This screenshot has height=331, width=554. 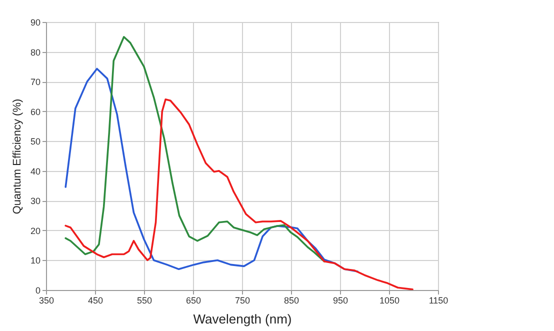 I want to click on x-tick-label: 450, so click(x=96, y=301).